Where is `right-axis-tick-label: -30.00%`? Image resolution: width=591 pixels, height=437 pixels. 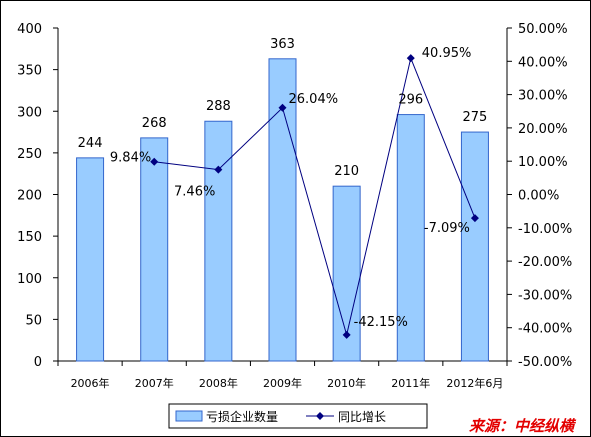
right-axis-tick-label: -30.00% is located at coordinates (545, 295).